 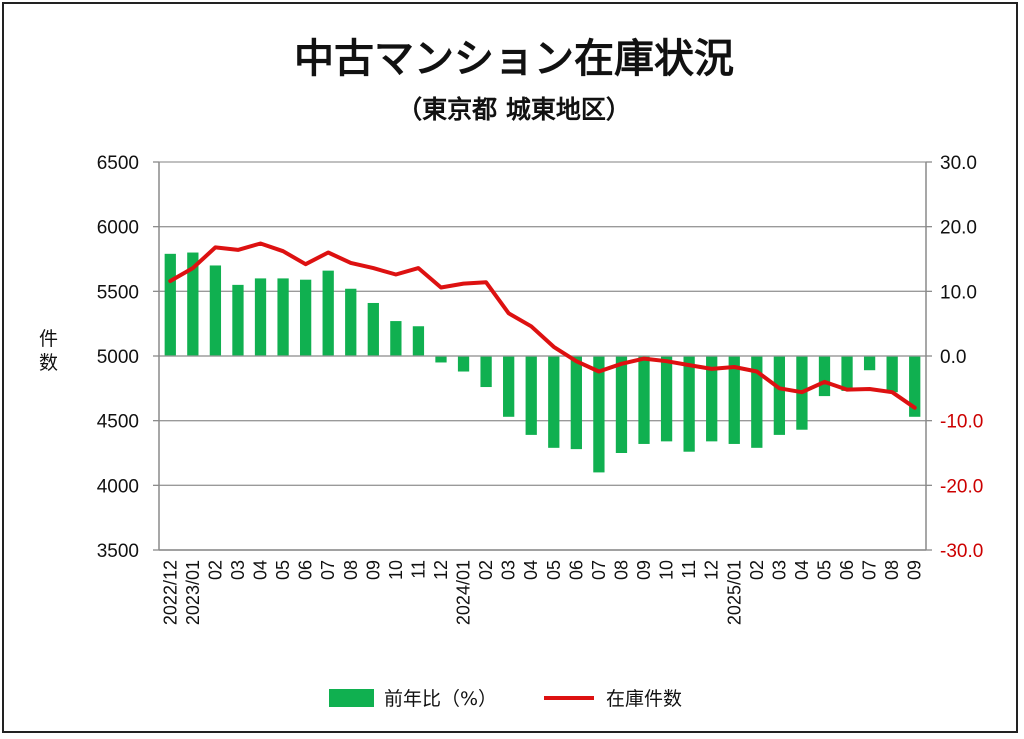 What do you see at coordinates (734, 592) in the screenshot?
I see `x-tick-label: 2025/01` at bounding box center [734, 592].